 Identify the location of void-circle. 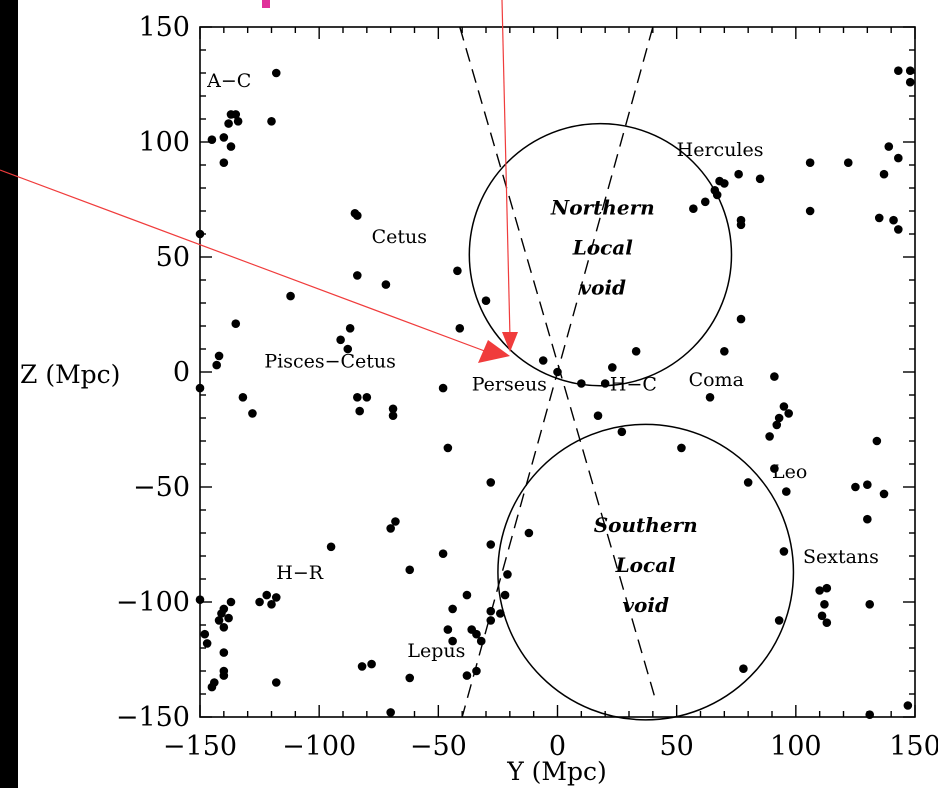
(646, 572).